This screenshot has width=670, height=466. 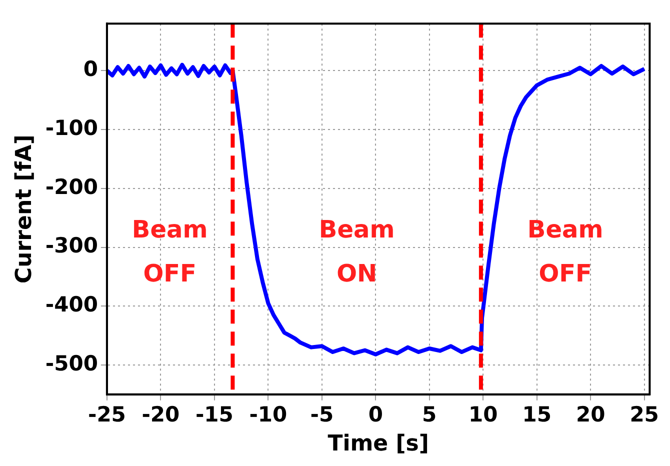 What do you see at coordinates (429, 414) in the screenshot?
I see `x-tick-label: 5` at bounding box center [429, 414].